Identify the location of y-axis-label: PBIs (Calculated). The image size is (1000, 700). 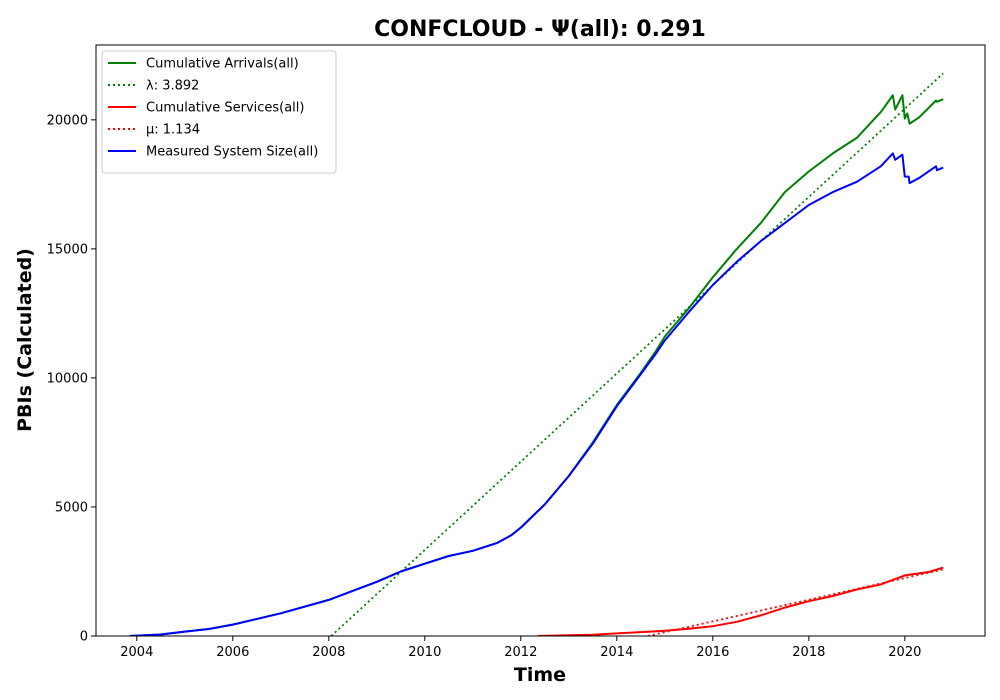
(25, 340).